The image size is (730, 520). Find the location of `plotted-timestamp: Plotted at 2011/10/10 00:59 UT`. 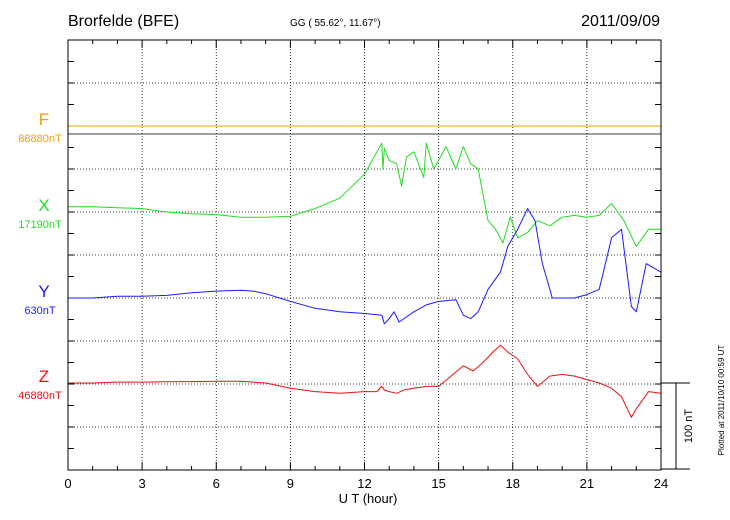

plotted-timestamp: Plotted at 2011/10/10 00:59 UT is located at coordinates (721, 400).